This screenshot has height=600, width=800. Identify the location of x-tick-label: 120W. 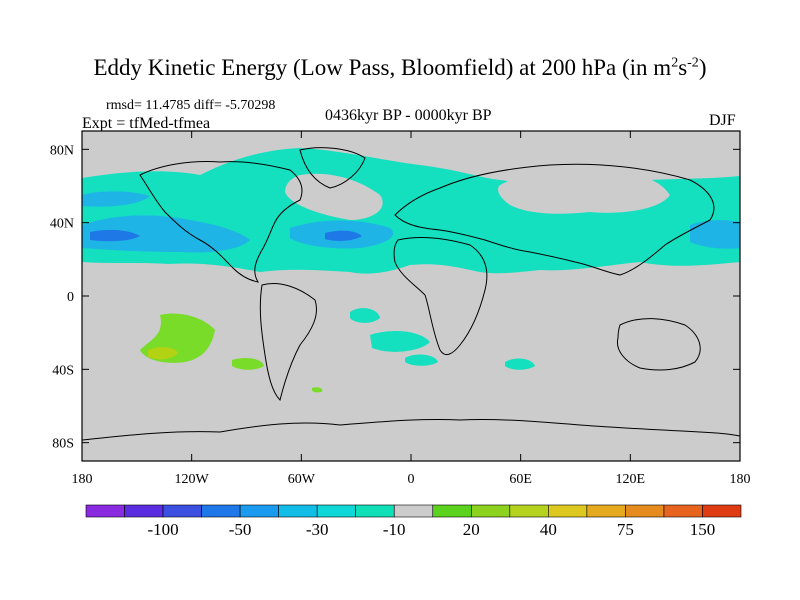
(192, 479).